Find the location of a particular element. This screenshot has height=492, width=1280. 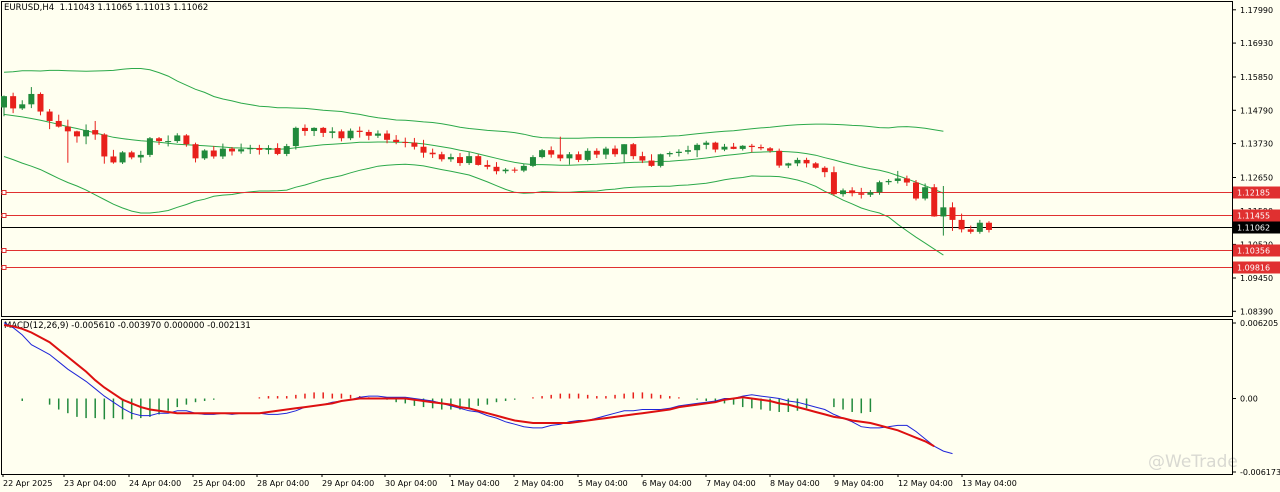

macd-axis-label: -0.006173 is located at coordinates (1260, 472).